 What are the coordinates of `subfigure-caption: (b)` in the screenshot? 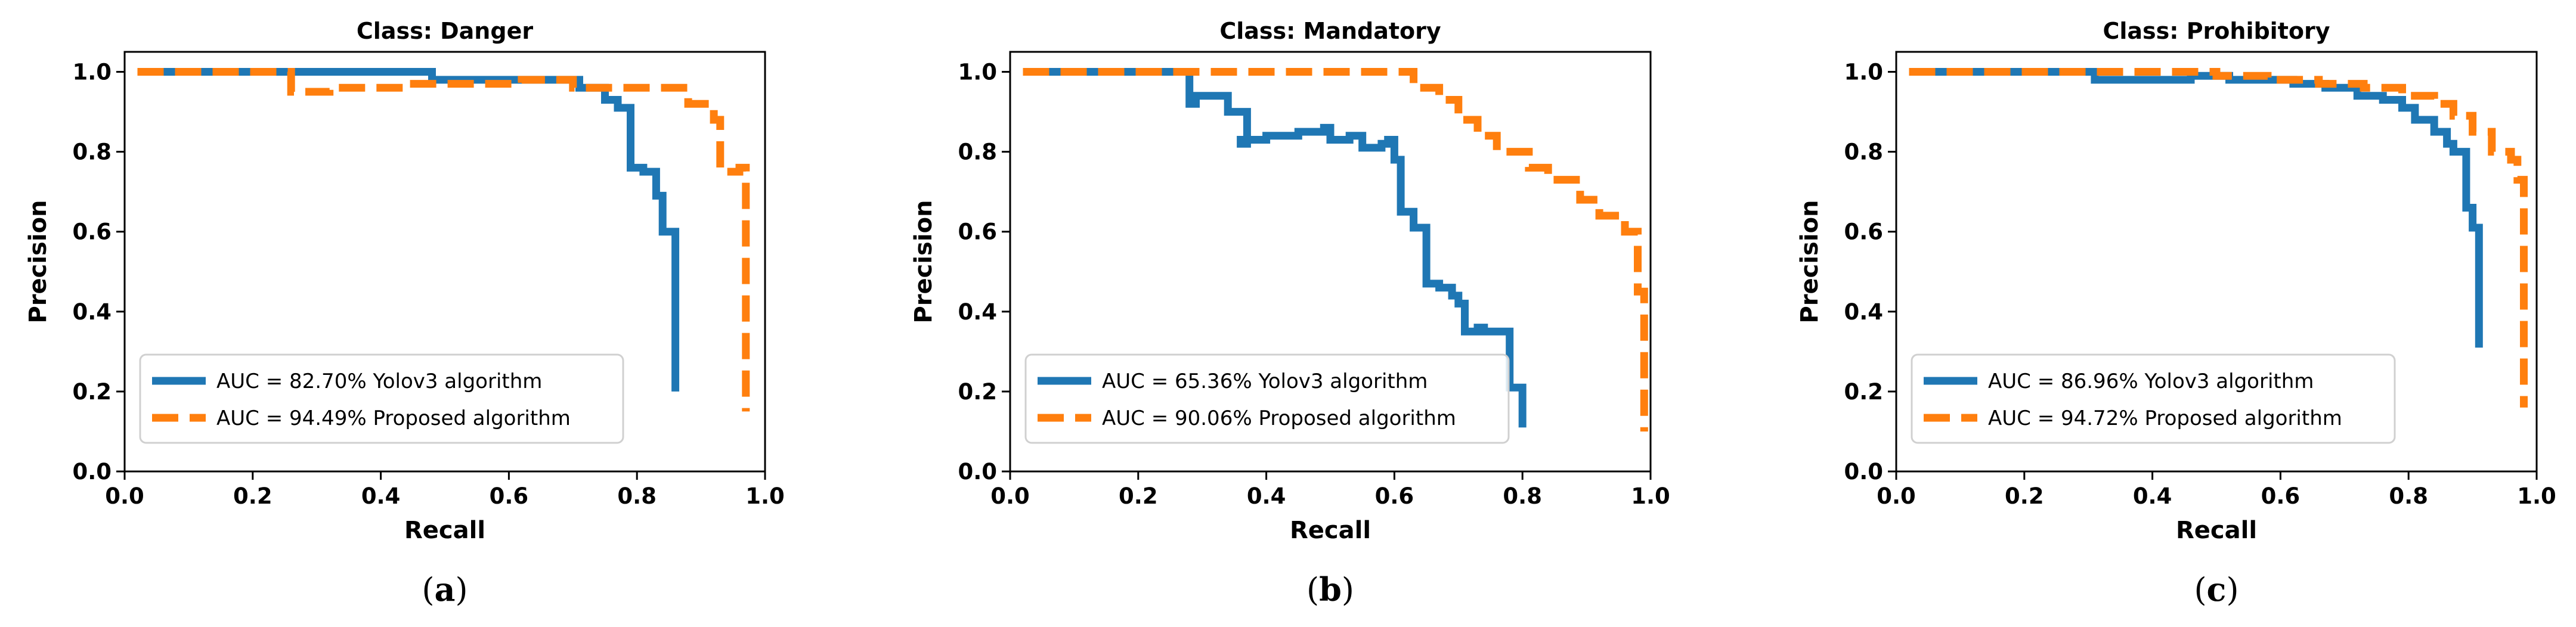 It's located at (1330, 589).